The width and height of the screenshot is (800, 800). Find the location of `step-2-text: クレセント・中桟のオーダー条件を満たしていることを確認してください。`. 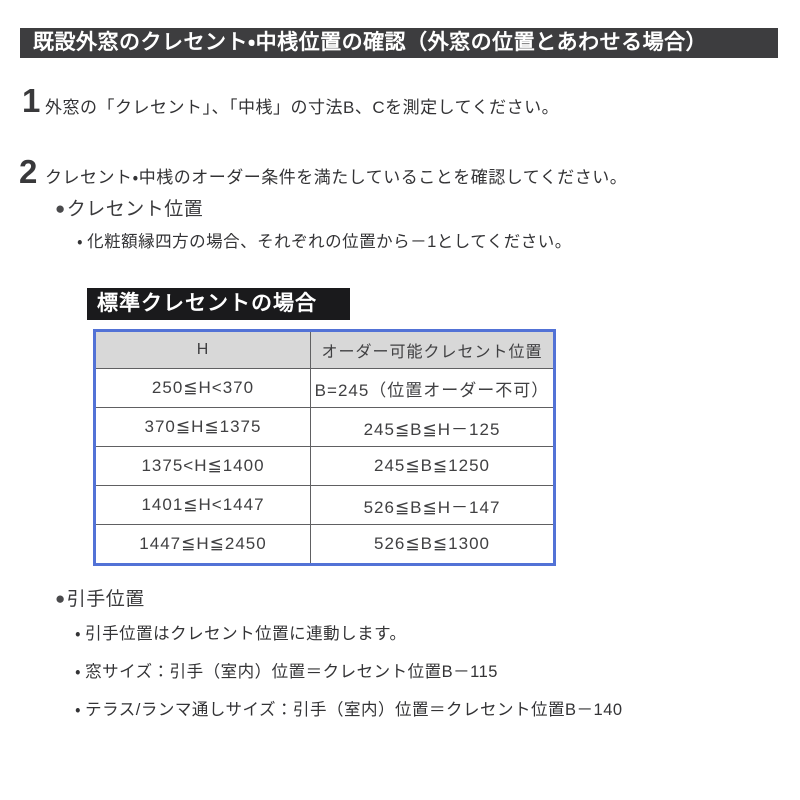

step-2-text: クレセント・中桟のオーダー条件を満たしていることを確認してください。 is located at coordinates (336, 177).